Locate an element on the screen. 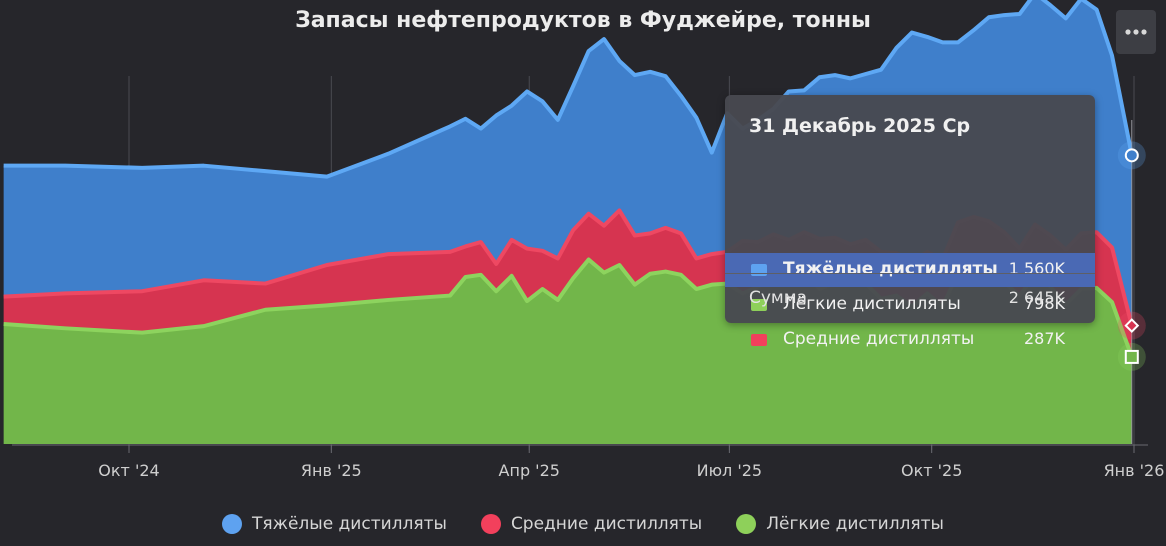 This screenshot has height=546, width=1166. legend-marker-light is located at coordinates (746, 524).